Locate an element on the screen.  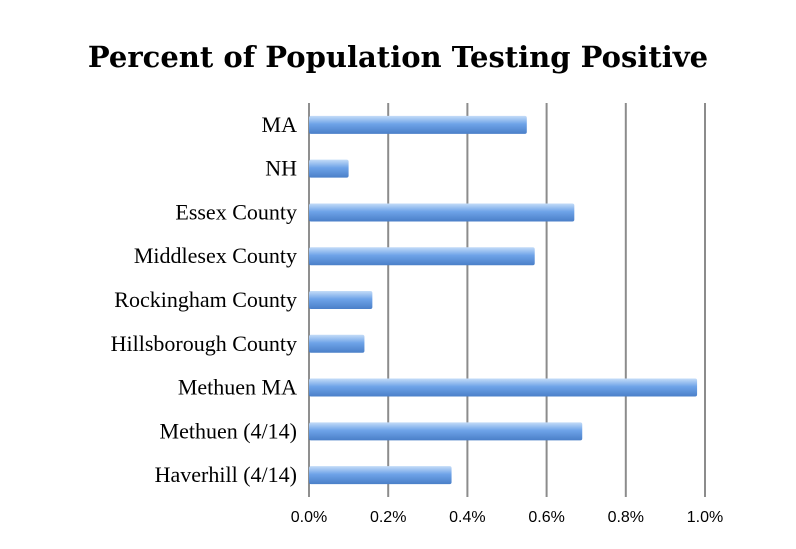
x-tick-label: 0.4% is located at coordinates (467, 517).